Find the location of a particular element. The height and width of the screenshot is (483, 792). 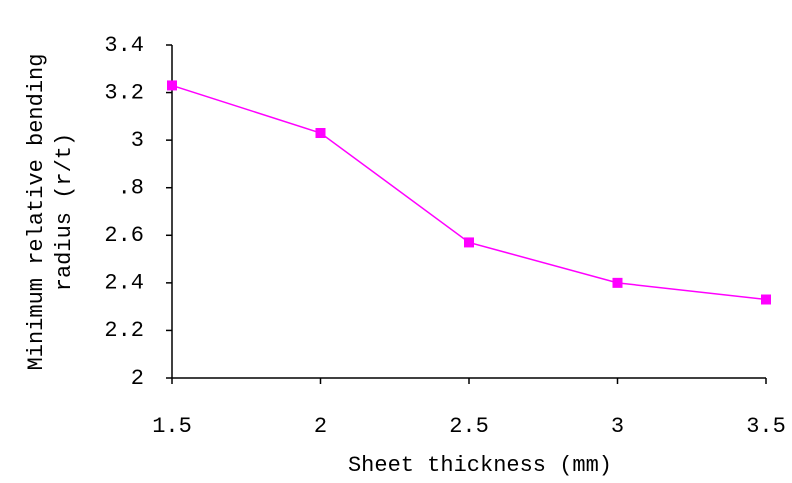

y-tick-label: 2.2 is located at coordinates (124, 330).